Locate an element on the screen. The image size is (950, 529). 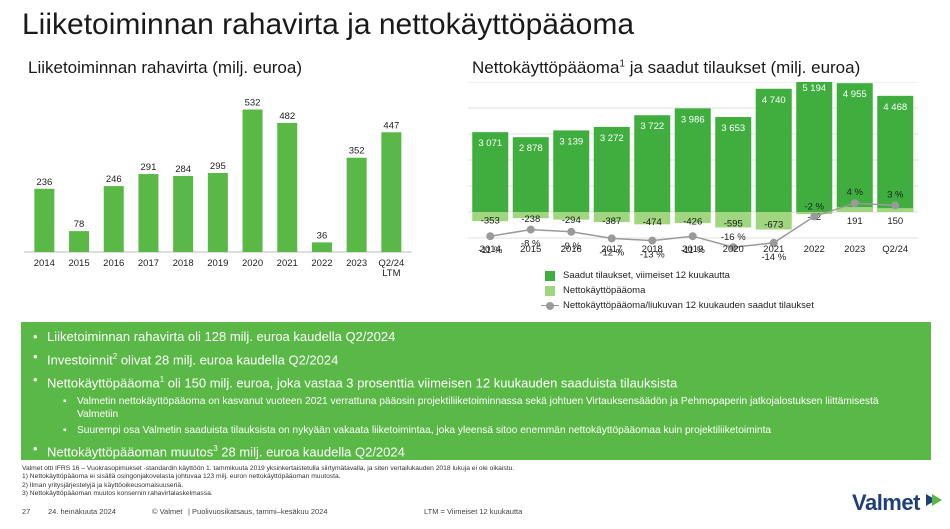
nwc-title-footnote-ref: 1 is located at coordinates (622, 64).